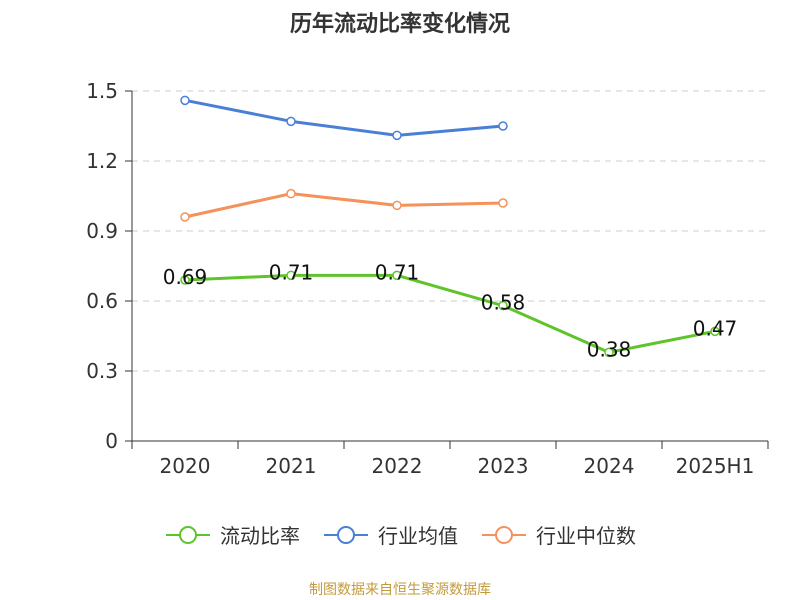 This screenshot has height=600, width=800. I want to click on data-label: 0.58, so click(503, 303).